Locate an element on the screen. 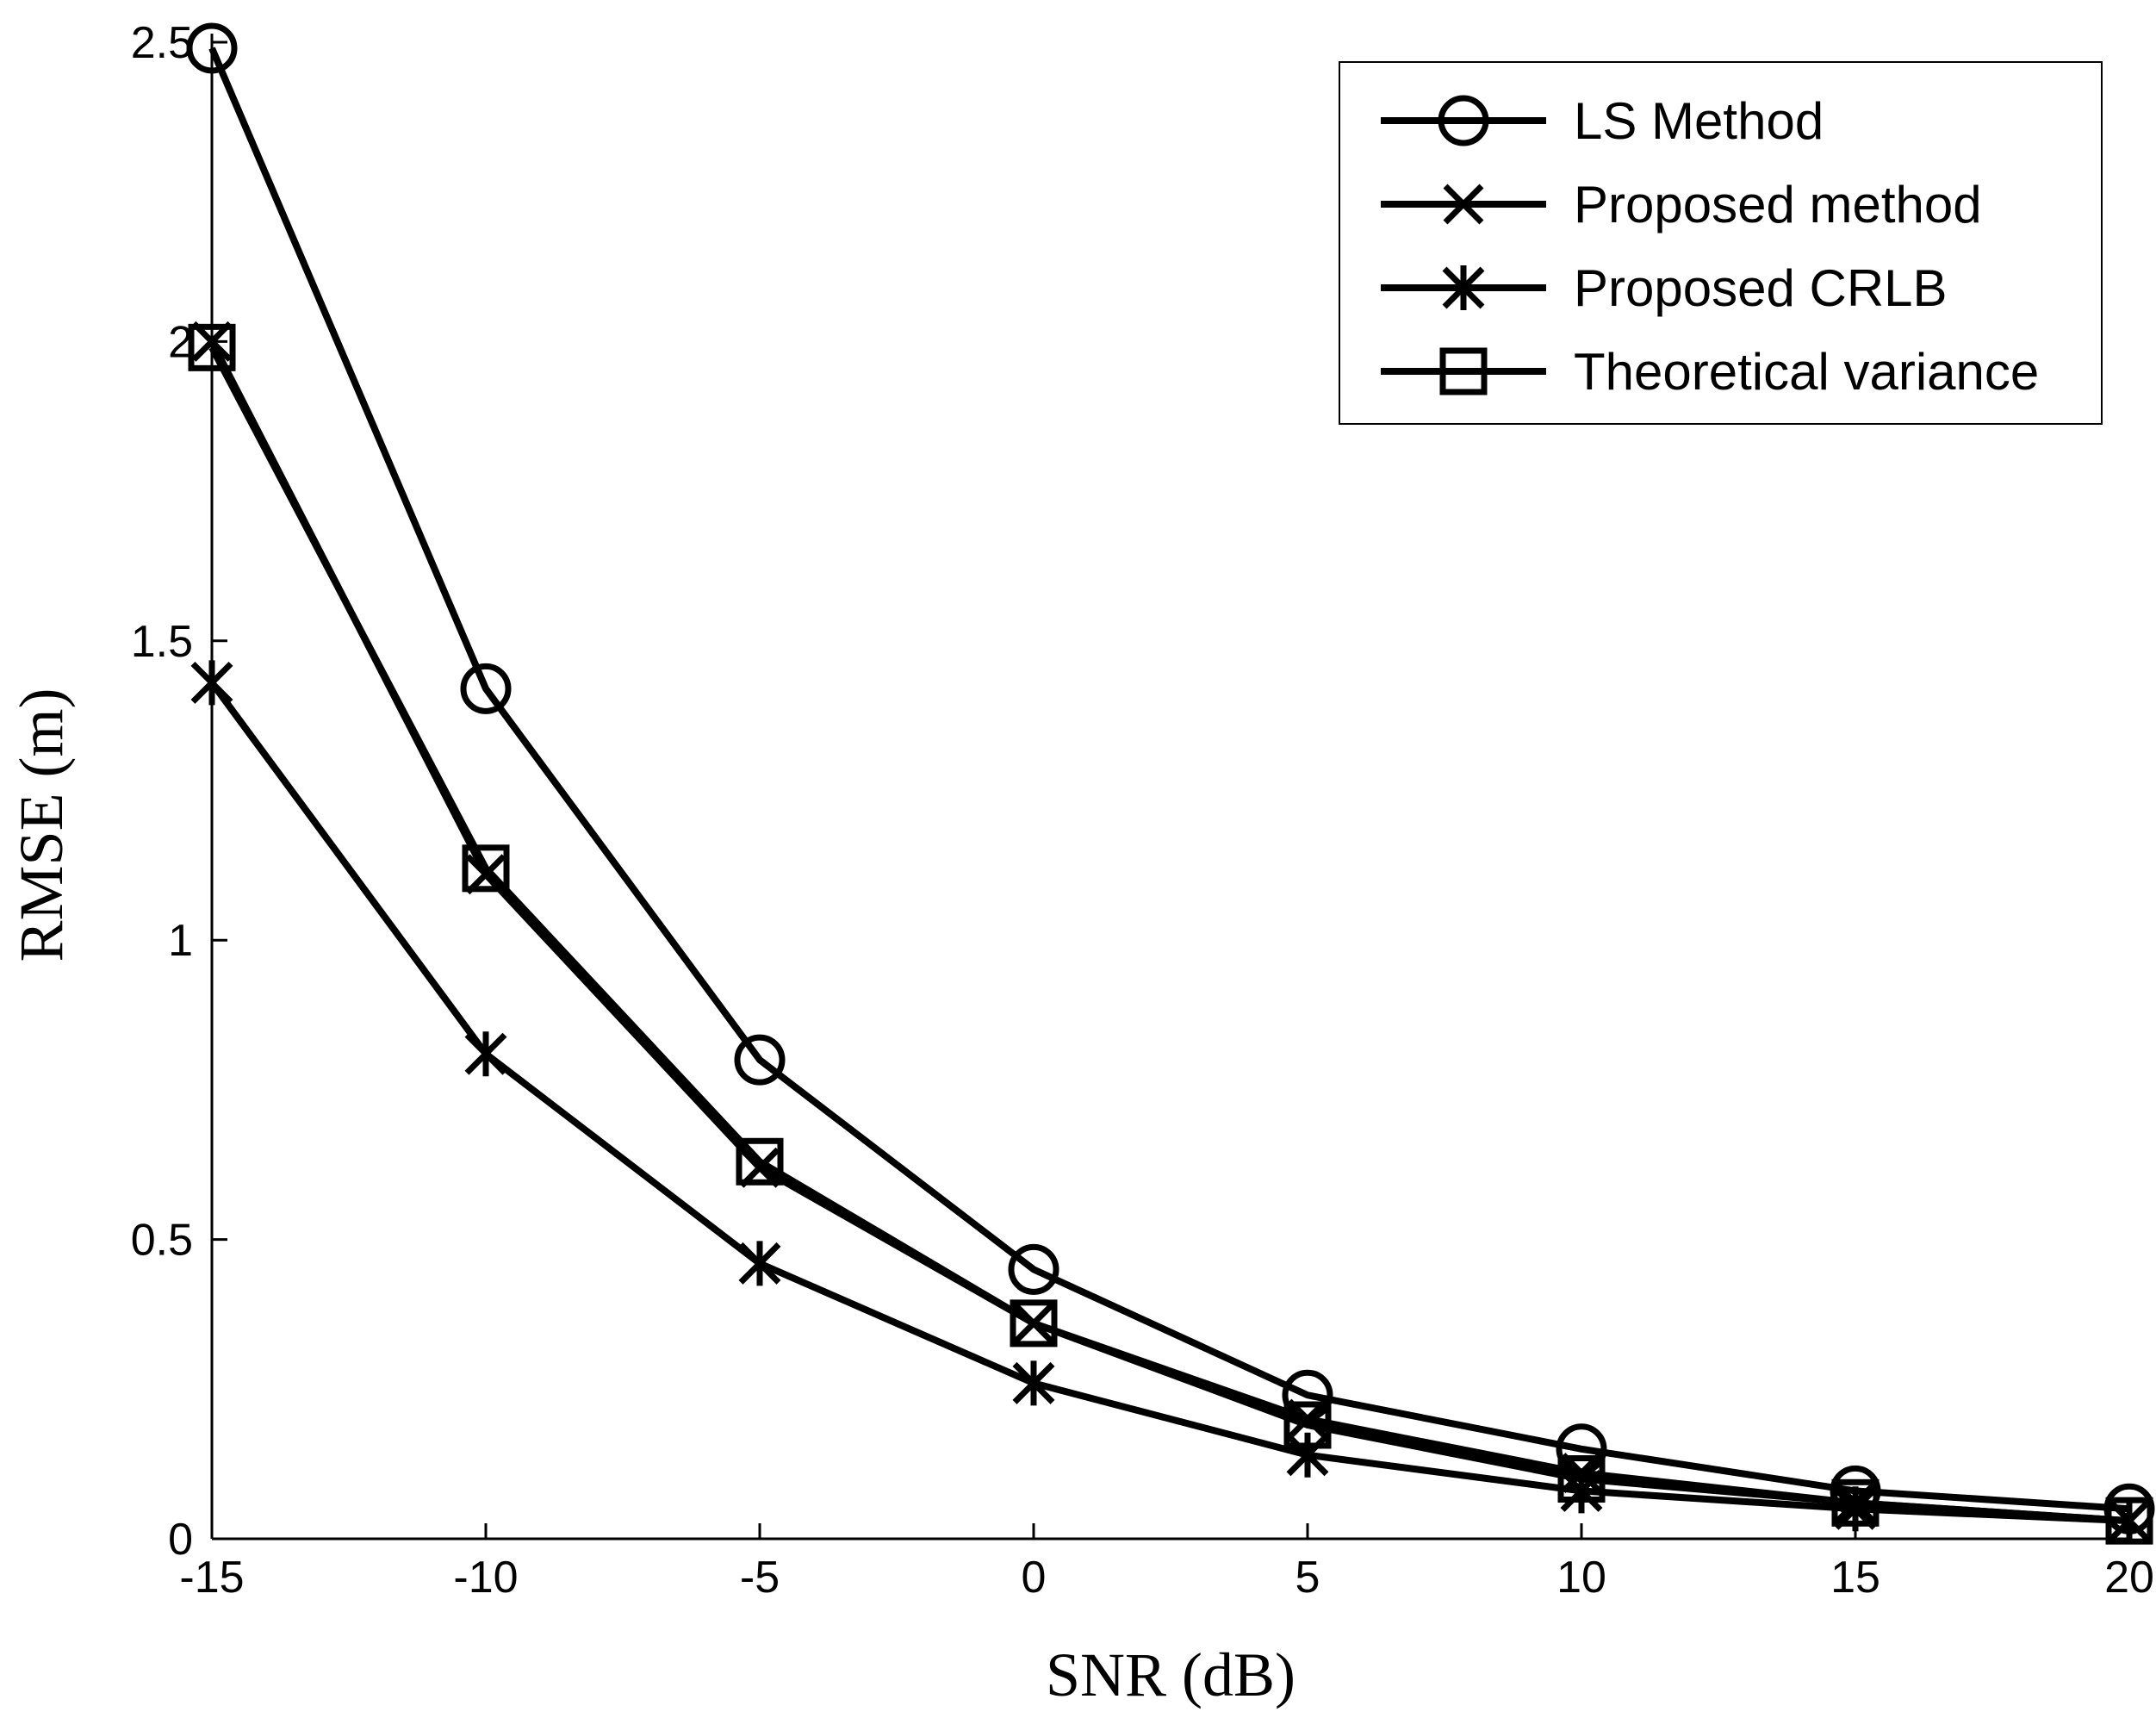 This screenshot has height=1718, width=2156. y-tick-label: 0 is located at coordinates (180, 1540).